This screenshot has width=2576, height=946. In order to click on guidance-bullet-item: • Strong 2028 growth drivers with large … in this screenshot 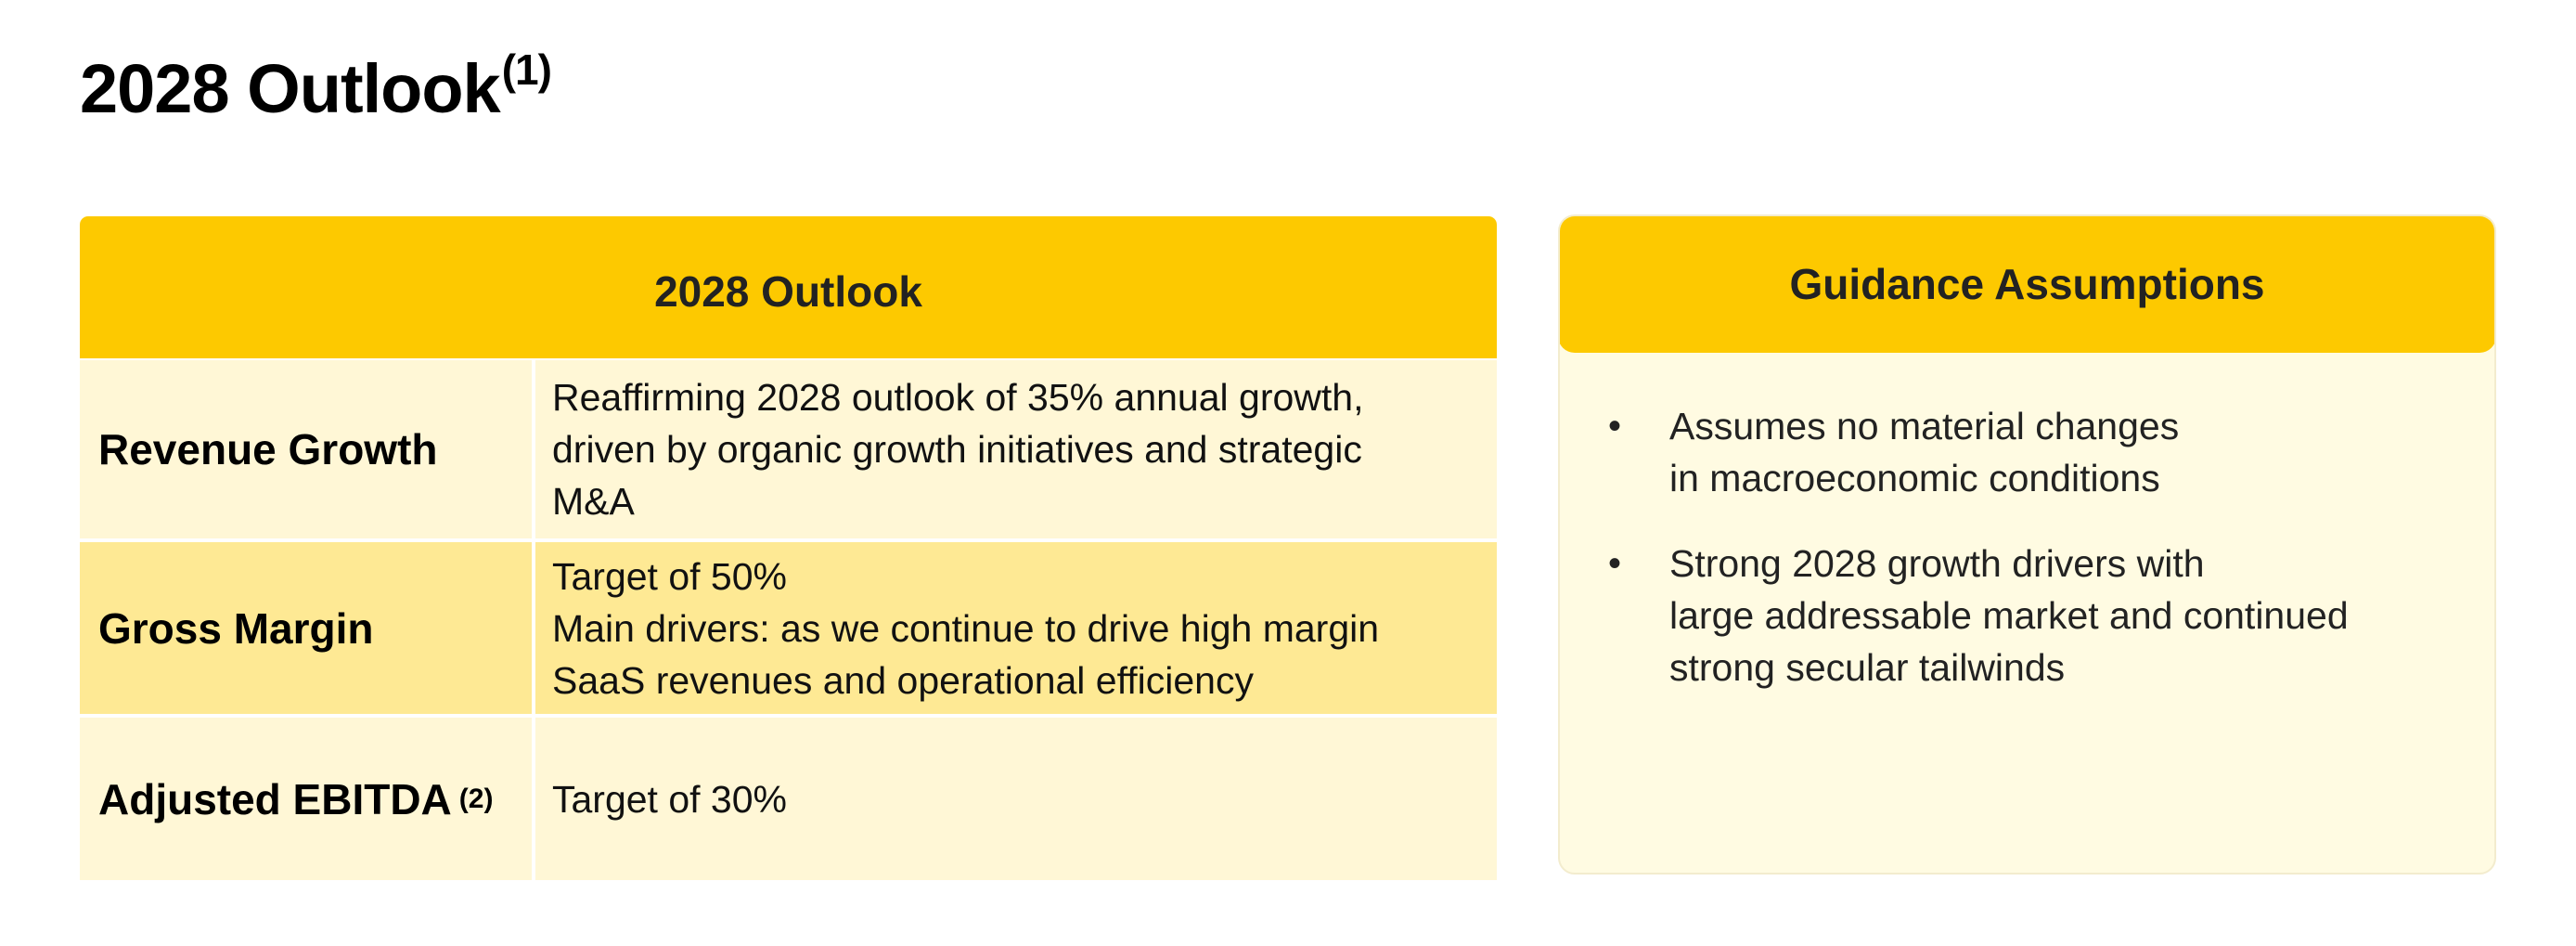, I will do `click(2035, 615)`.